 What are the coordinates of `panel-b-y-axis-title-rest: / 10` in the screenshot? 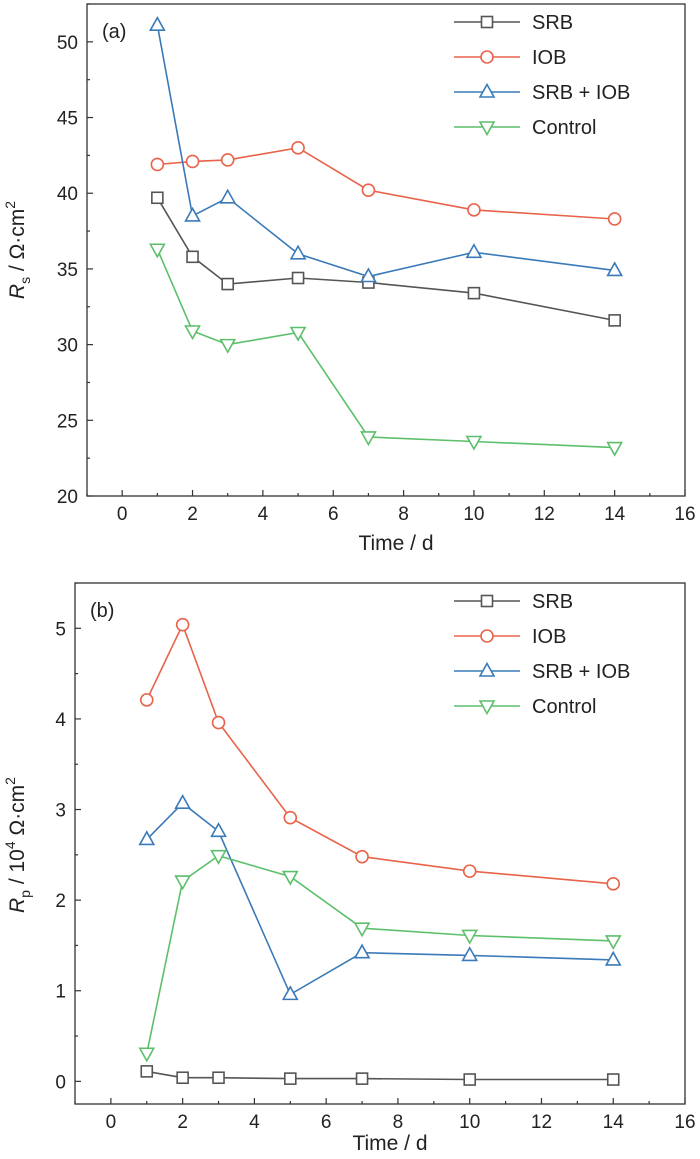 It's located at (17, 869).